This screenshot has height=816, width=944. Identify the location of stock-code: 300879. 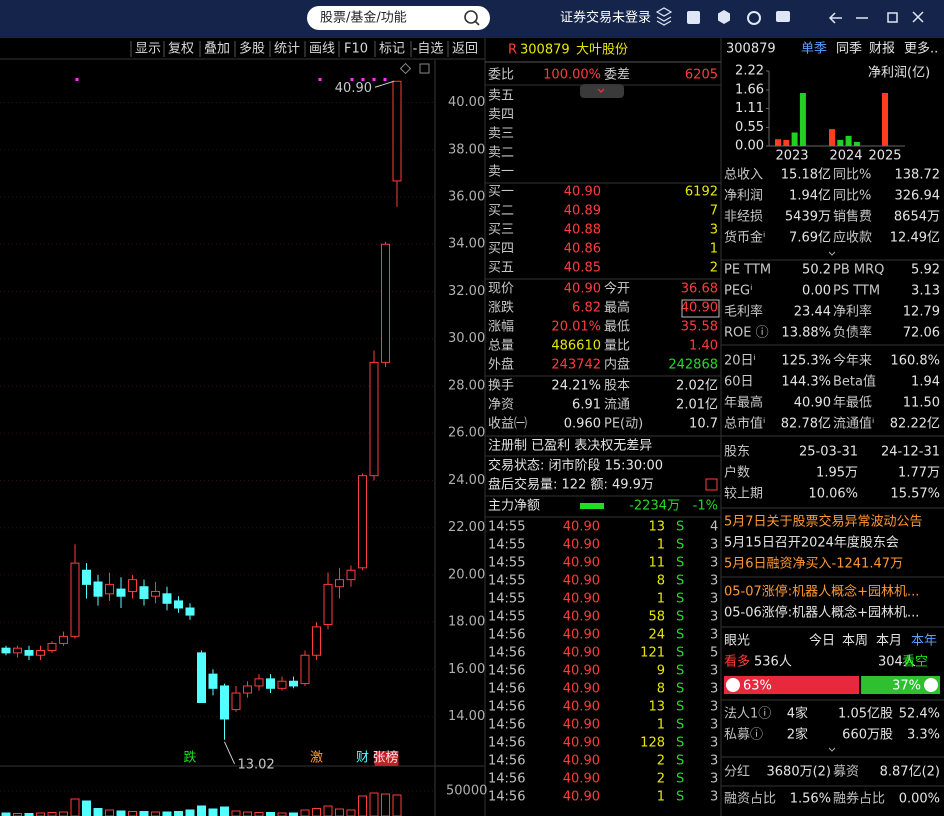
(545, 50).